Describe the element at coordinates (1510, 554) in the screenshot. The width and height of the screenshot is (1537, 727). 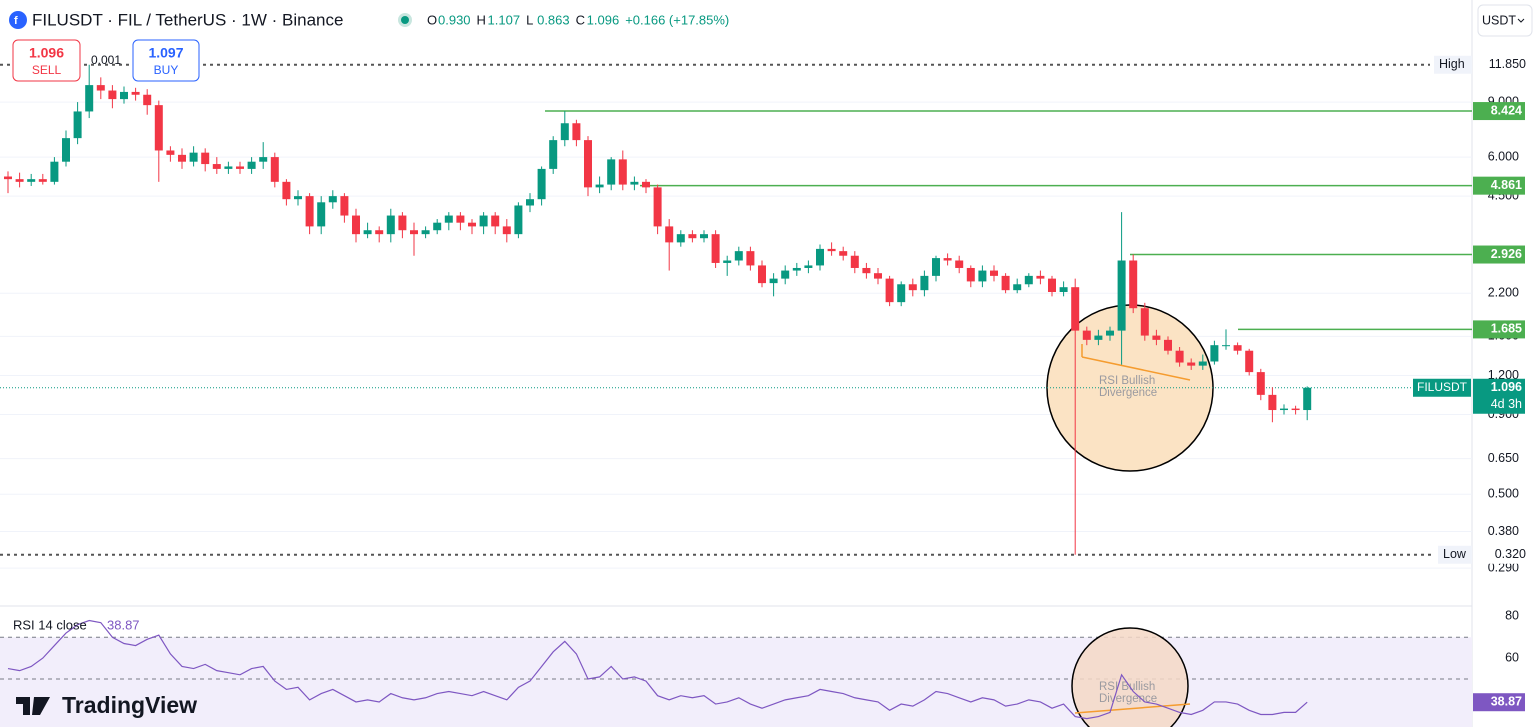
I see `marker-value: 0.320` at that location.